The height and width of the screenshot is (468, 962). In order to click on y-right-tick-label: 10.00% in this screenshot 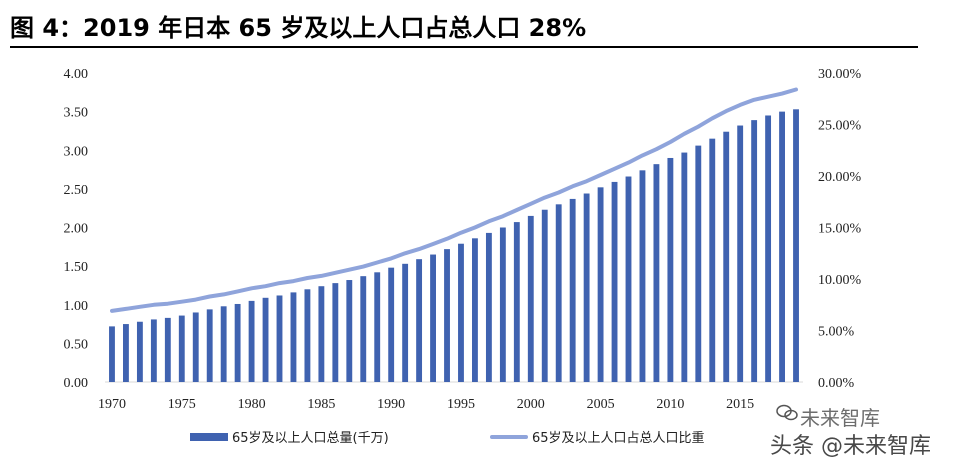, I will do `click(840, 280)`.